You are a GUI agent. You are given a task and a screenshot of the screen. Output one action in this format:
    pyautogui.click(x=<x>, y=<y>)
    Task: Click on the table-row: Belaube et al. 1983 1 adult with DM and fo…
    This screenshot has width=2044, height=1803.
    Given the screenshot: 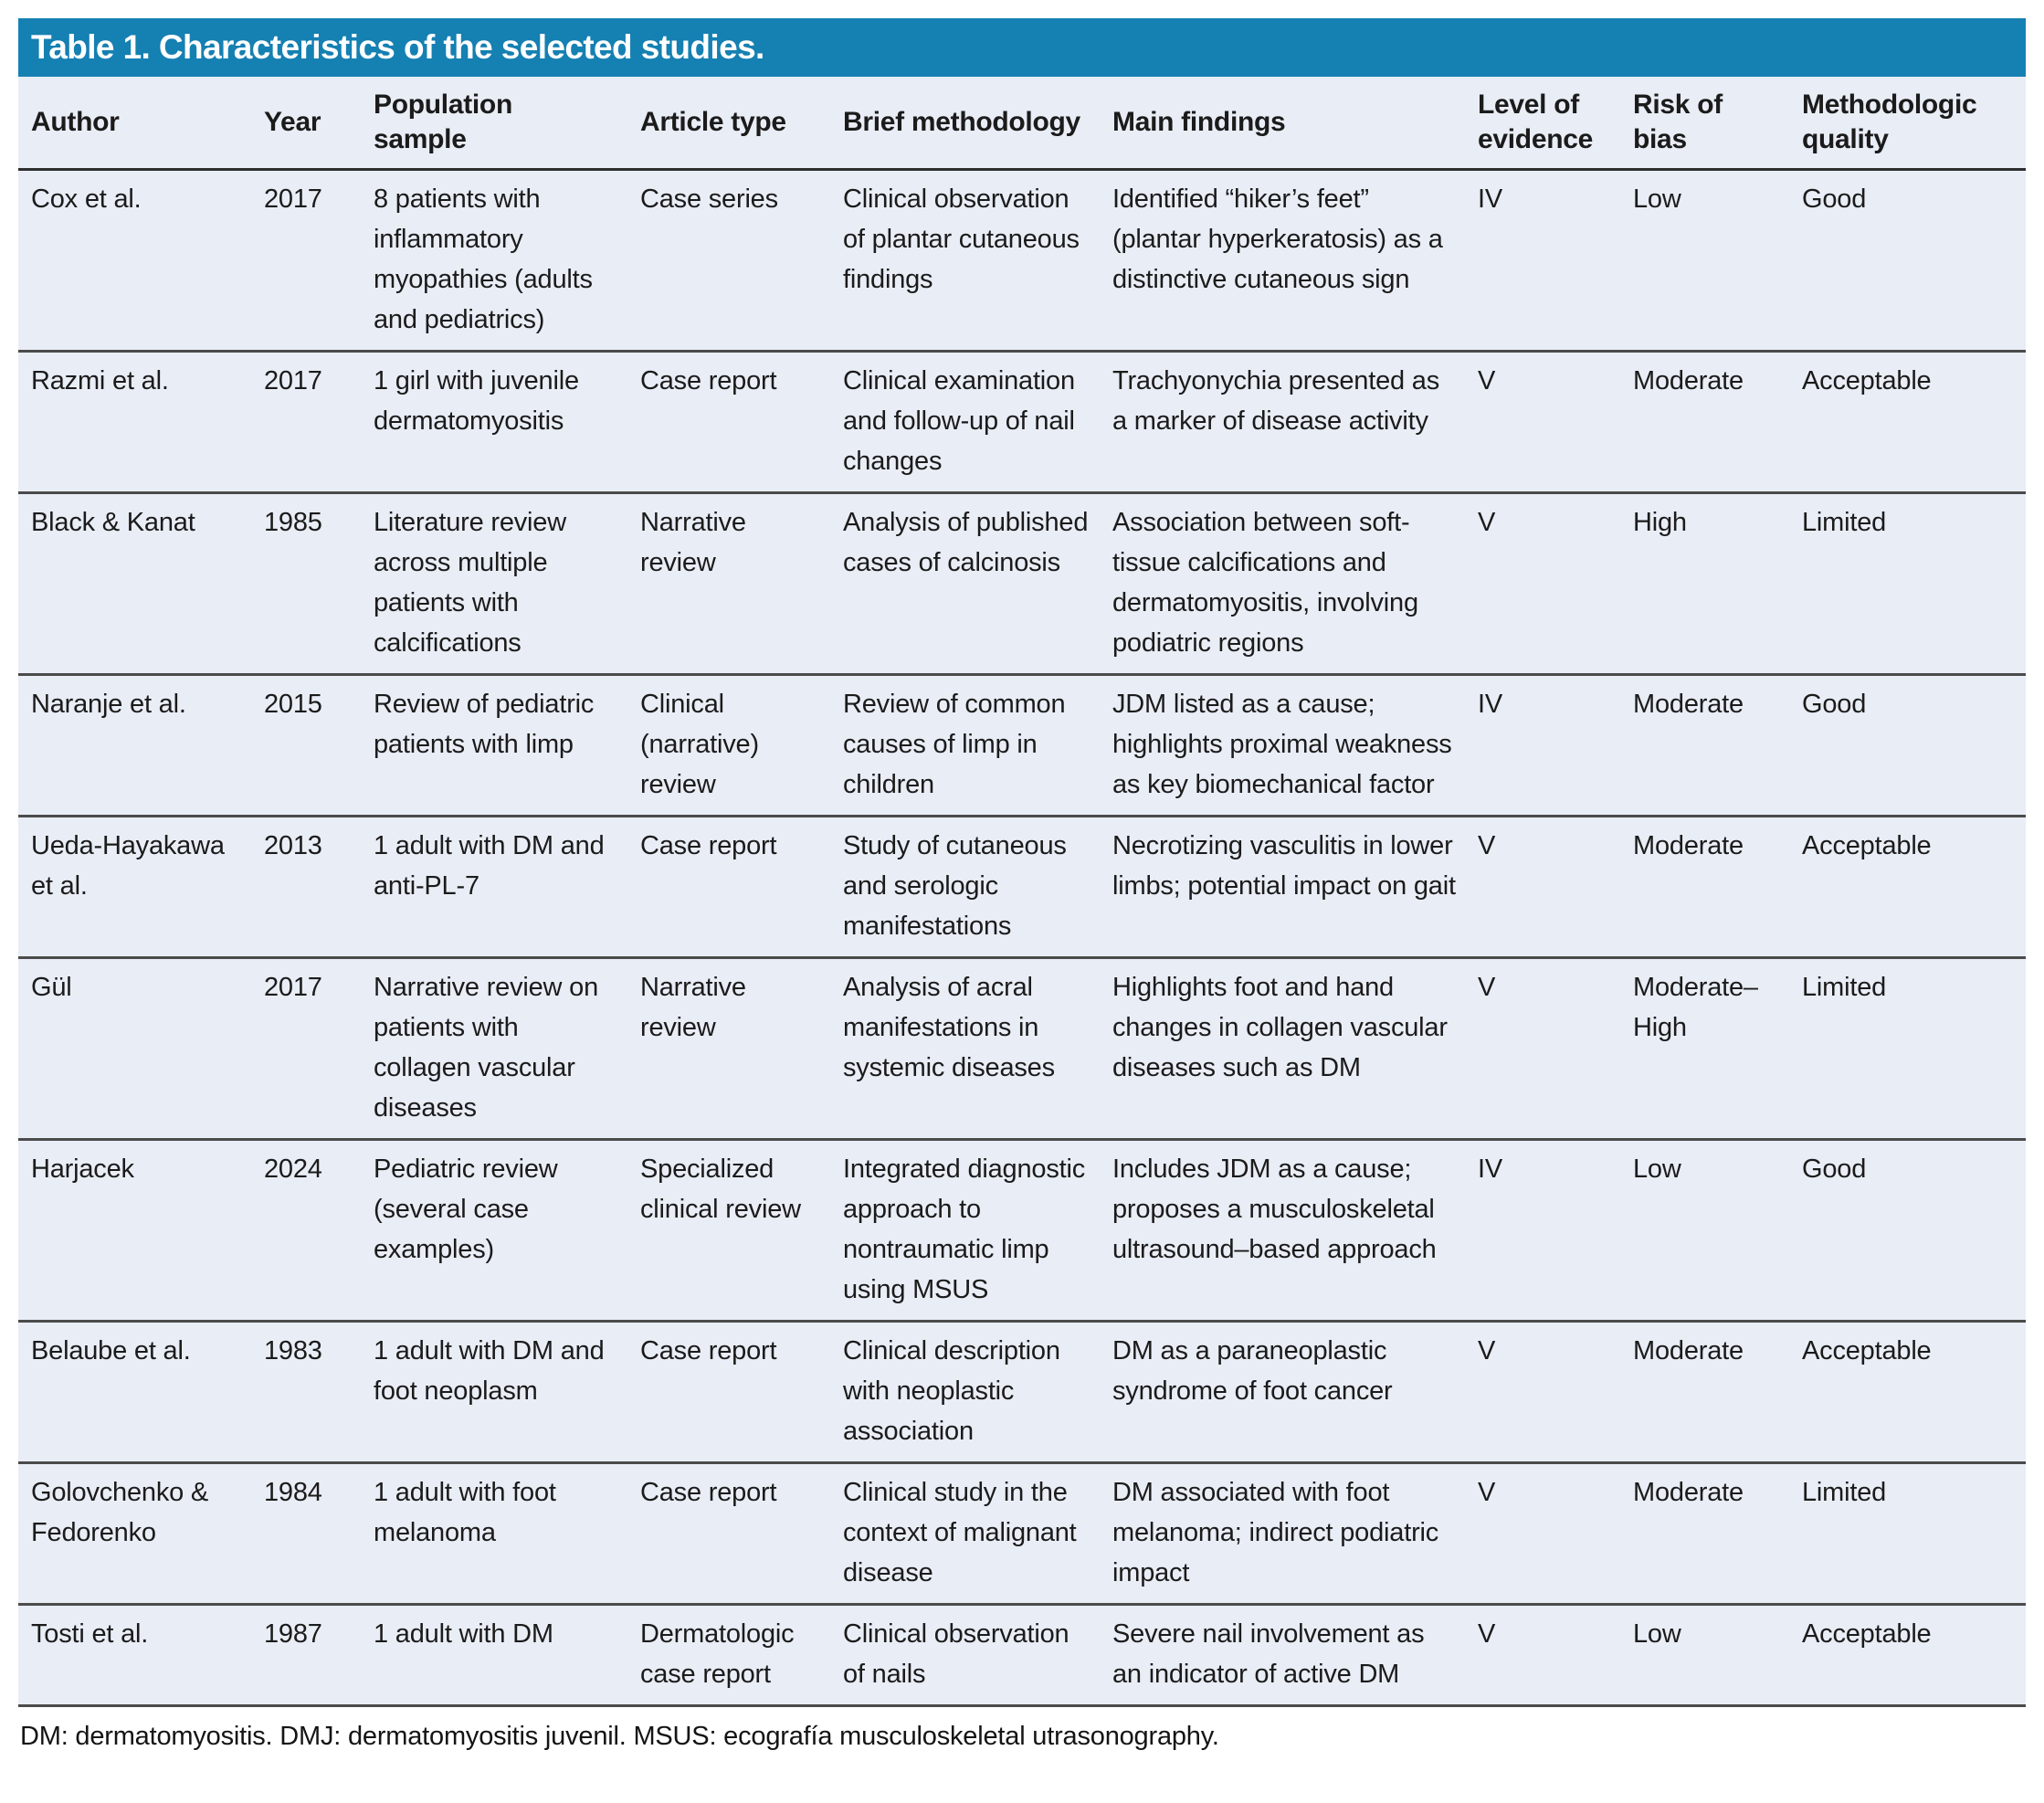 What is the action you would take?
    pyautogui.click(x=1022, y=1392)
    